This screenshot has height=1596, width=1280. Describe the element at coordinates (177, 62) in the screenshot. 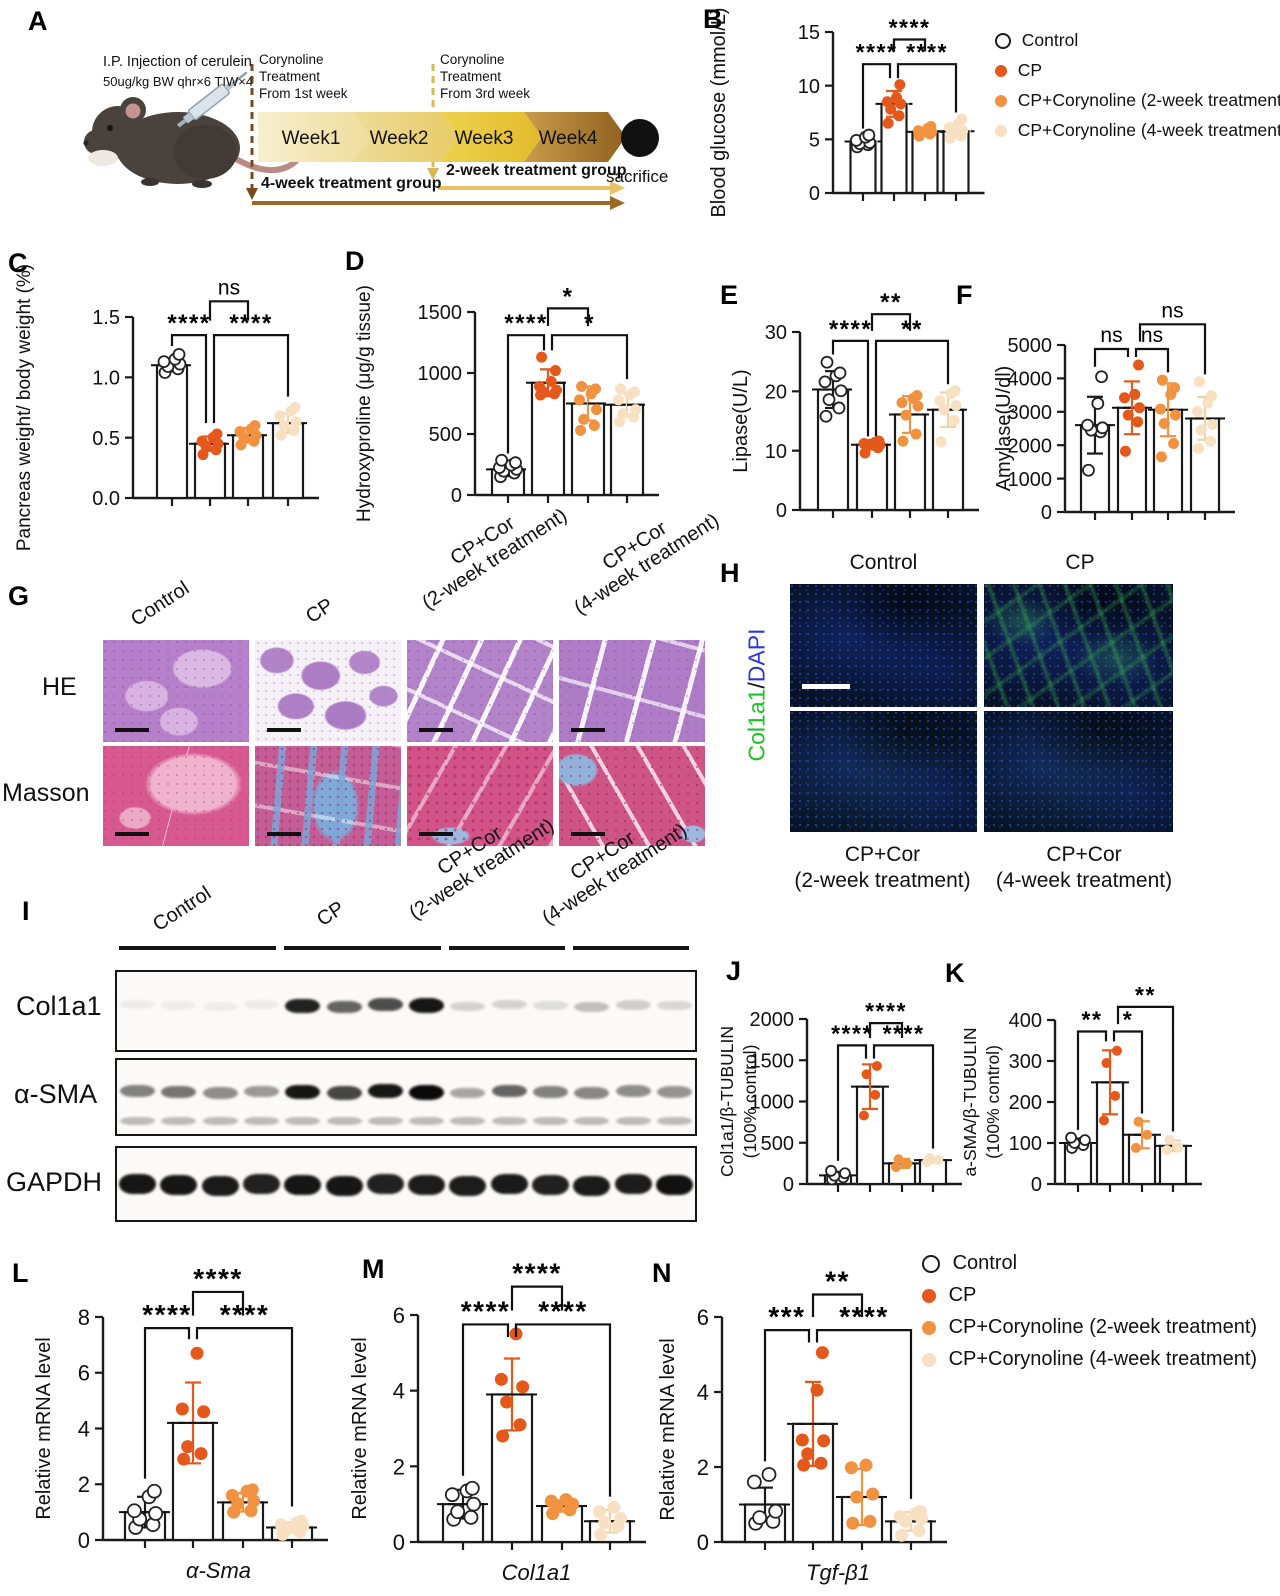

I see `injection-caption-line1: I.P. Injection of cerulein` at that location.